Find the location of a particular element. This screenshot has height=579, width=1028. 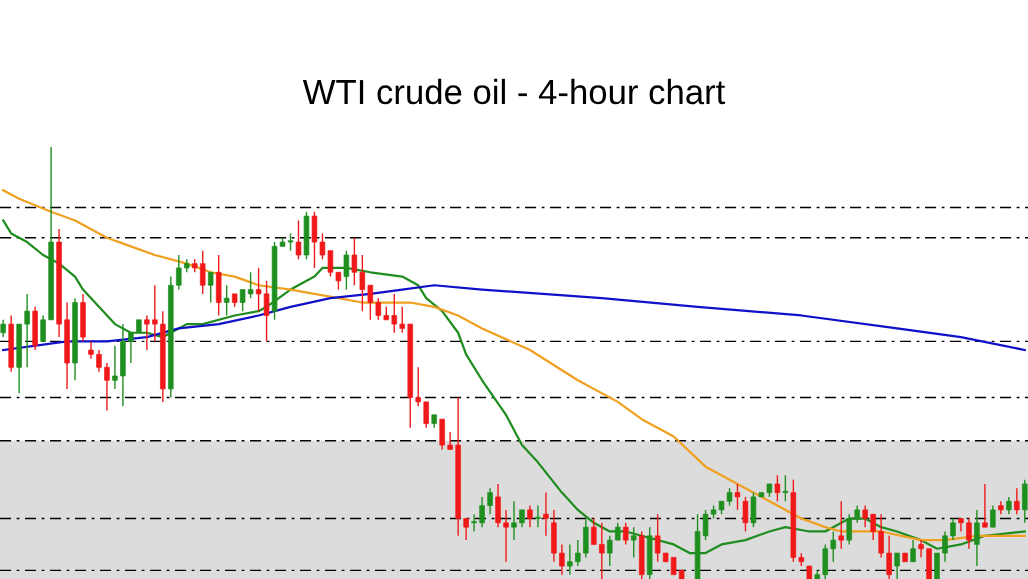

chart-title: WTI crude oil - 4-hour chart is located at coordinates (514, 91).